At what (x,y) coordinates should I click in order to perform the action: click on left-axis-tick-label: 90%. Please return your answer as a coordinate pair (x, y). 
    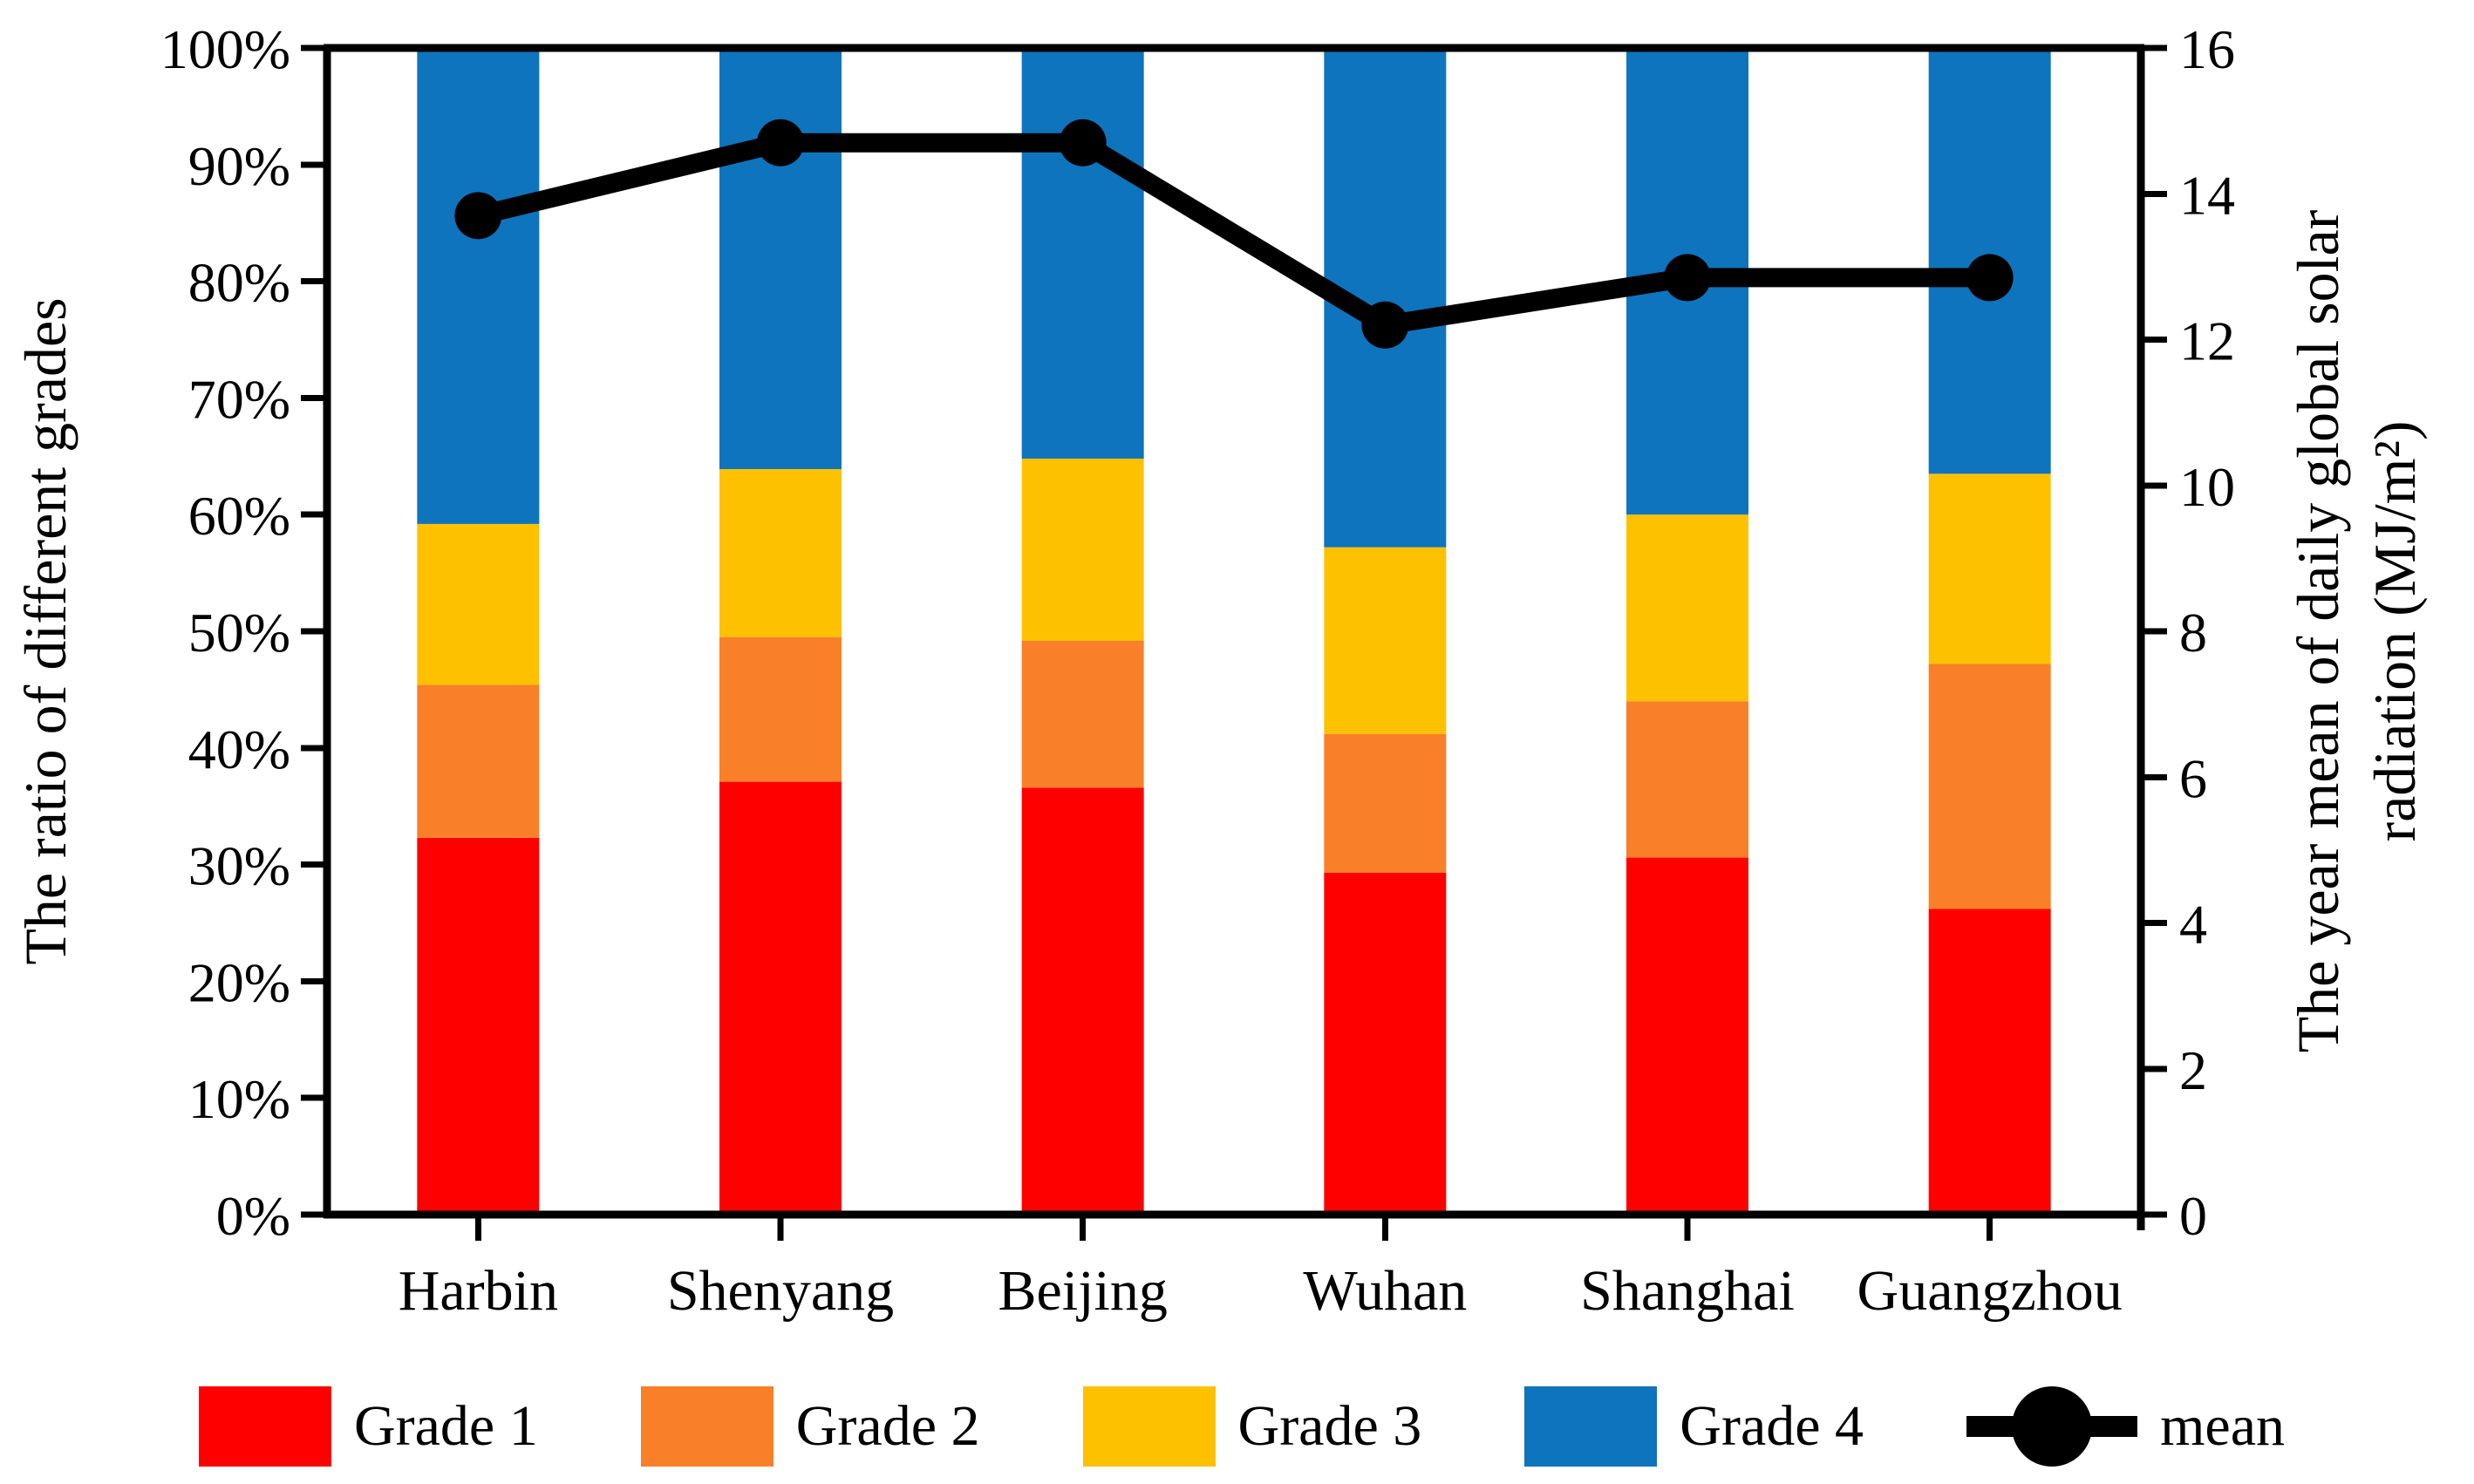
    Looking at the image, I should click on (239, 166).